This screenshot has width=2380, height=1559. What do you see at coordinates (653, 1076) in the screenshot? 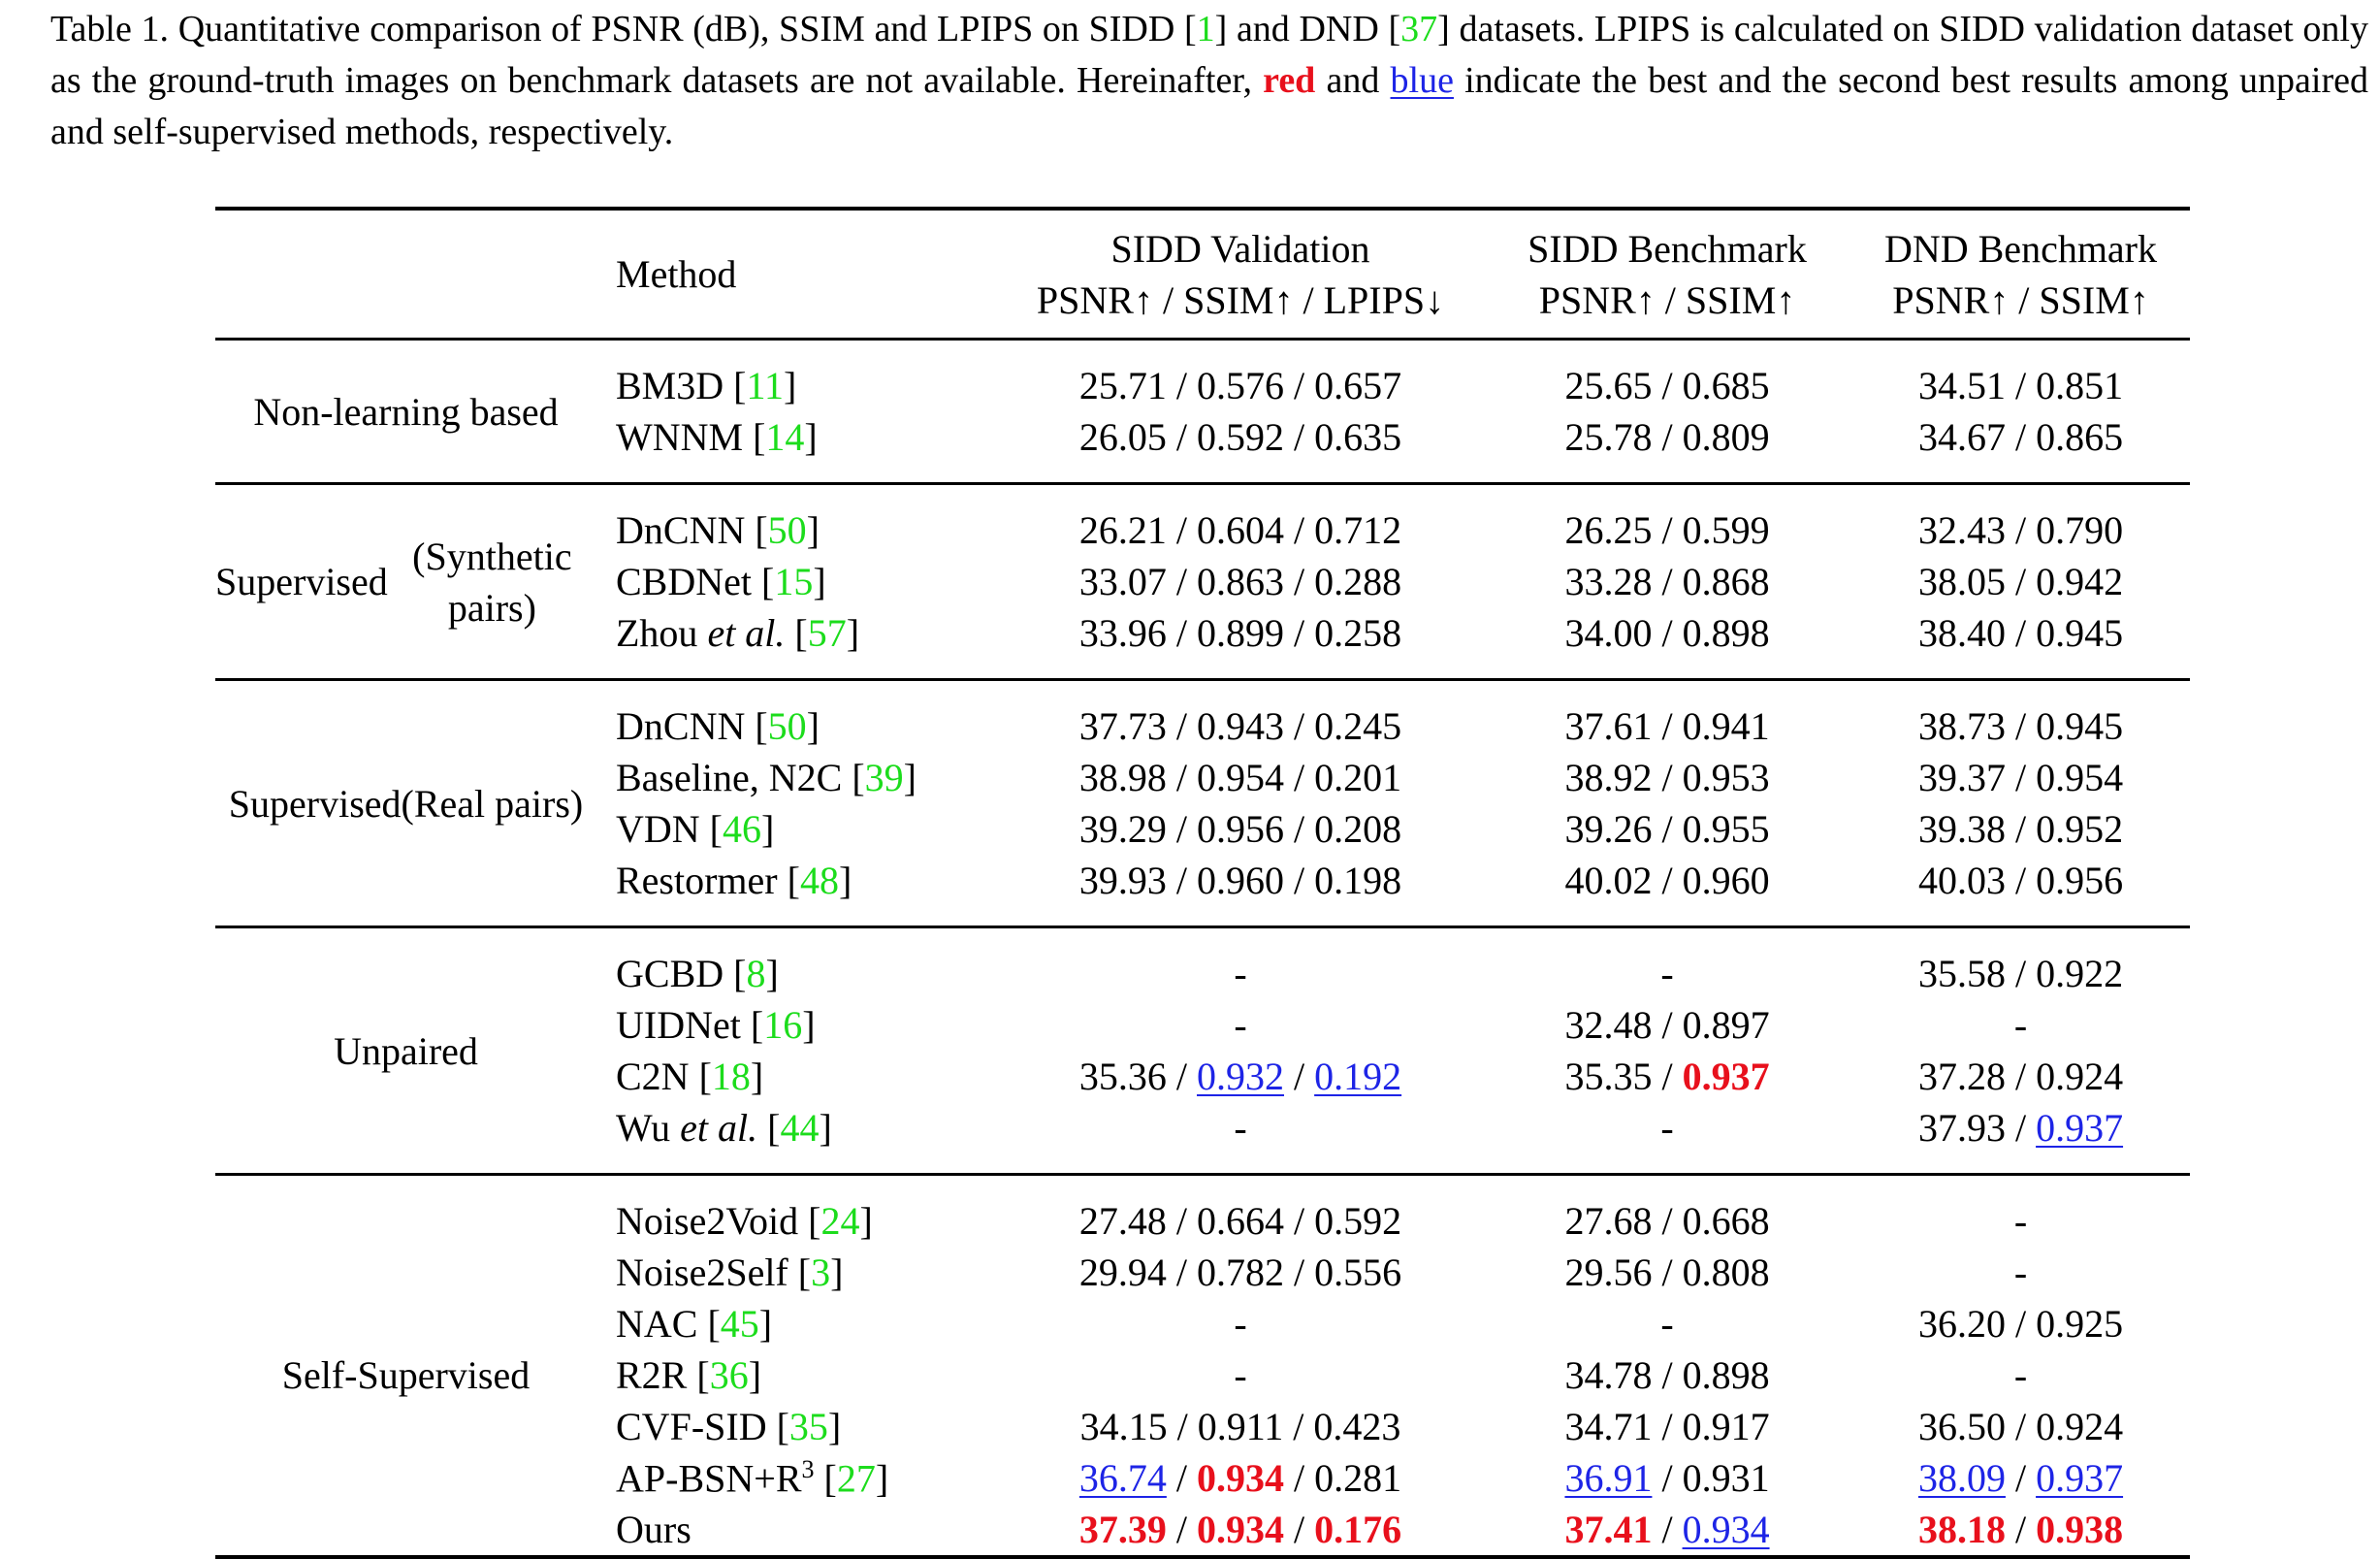
I see `method-label: C2N` at bounding box center [653, 1076].